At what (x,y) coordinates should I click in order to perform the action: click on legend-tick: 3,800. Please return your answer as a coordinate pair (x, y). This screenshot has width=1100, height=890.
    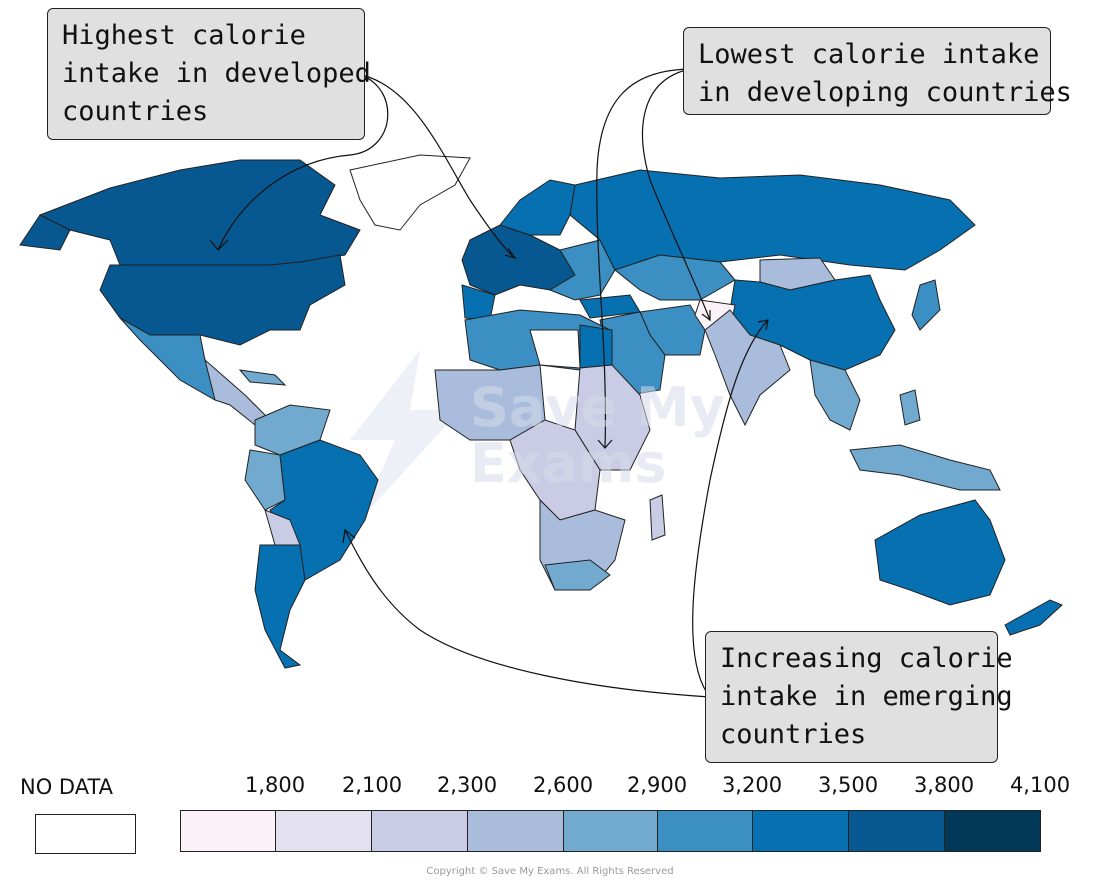
    Looking at the image, I should click on (944, 785).